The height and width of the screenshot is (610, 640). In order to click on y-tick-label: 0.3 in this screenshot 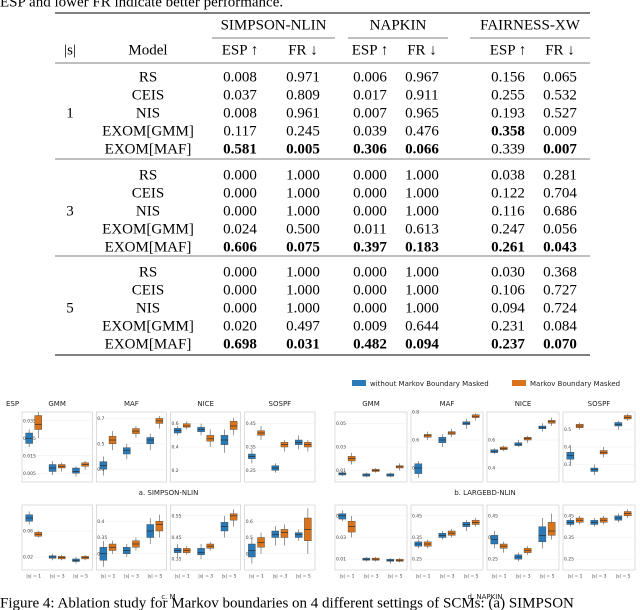, I will do `click(567, 465)`.